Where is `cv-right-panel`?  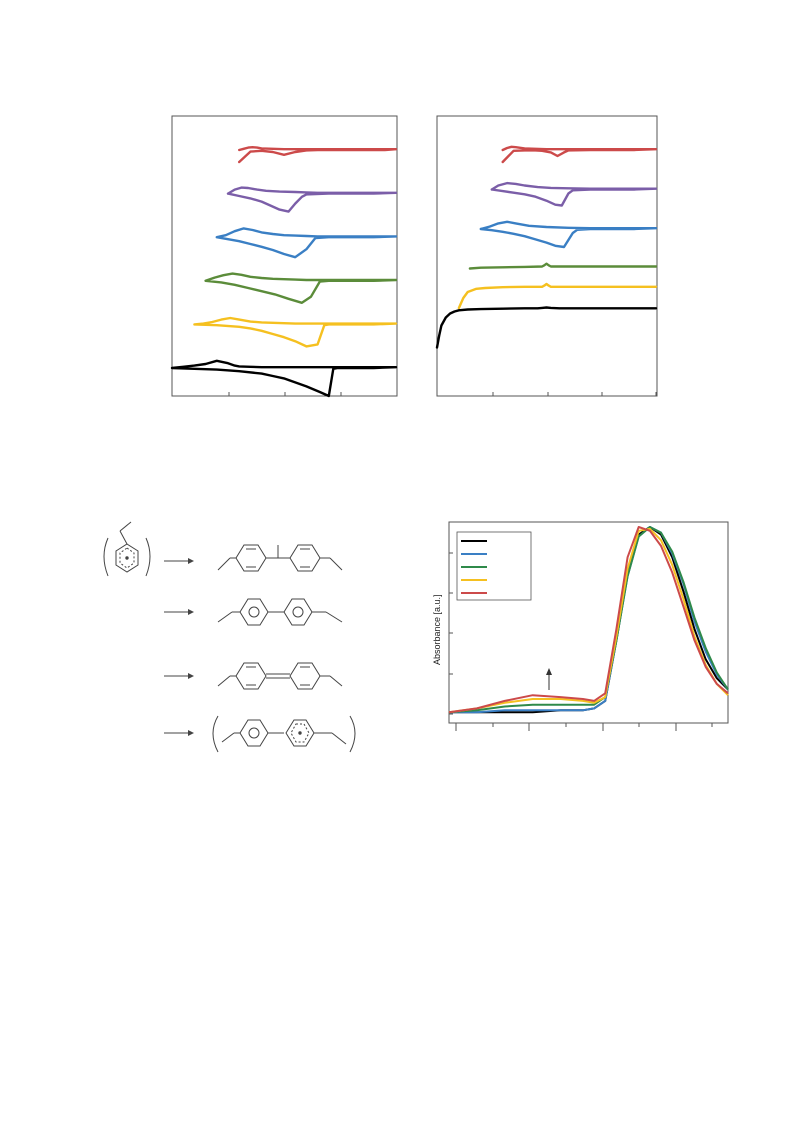
cv-right-panel is located at coordinates (546, 256).